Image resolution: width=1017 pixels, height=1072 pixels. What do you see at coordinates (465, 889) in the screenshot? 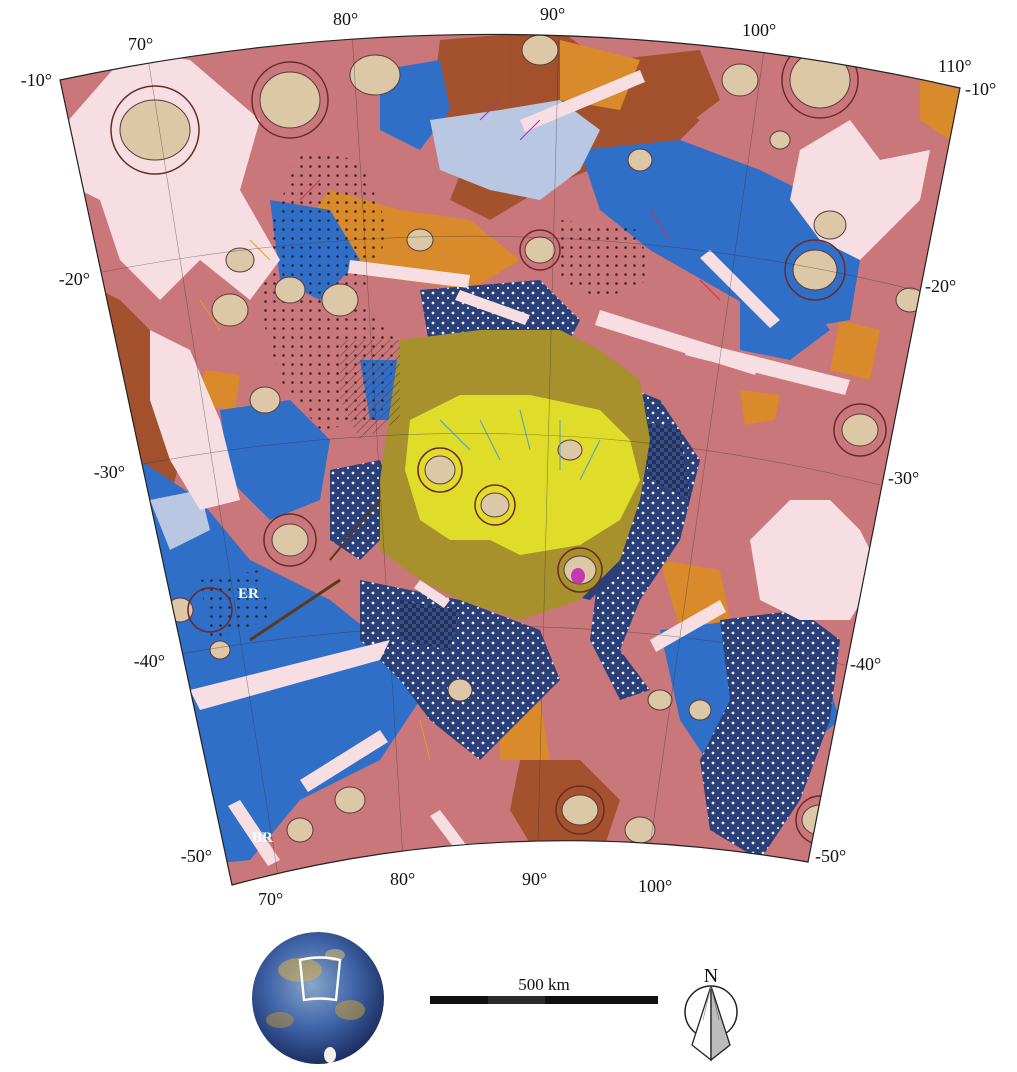
I see `bottom-longitude-labels: 70° 80° 90° 100°` at bounding box center [465, 889].